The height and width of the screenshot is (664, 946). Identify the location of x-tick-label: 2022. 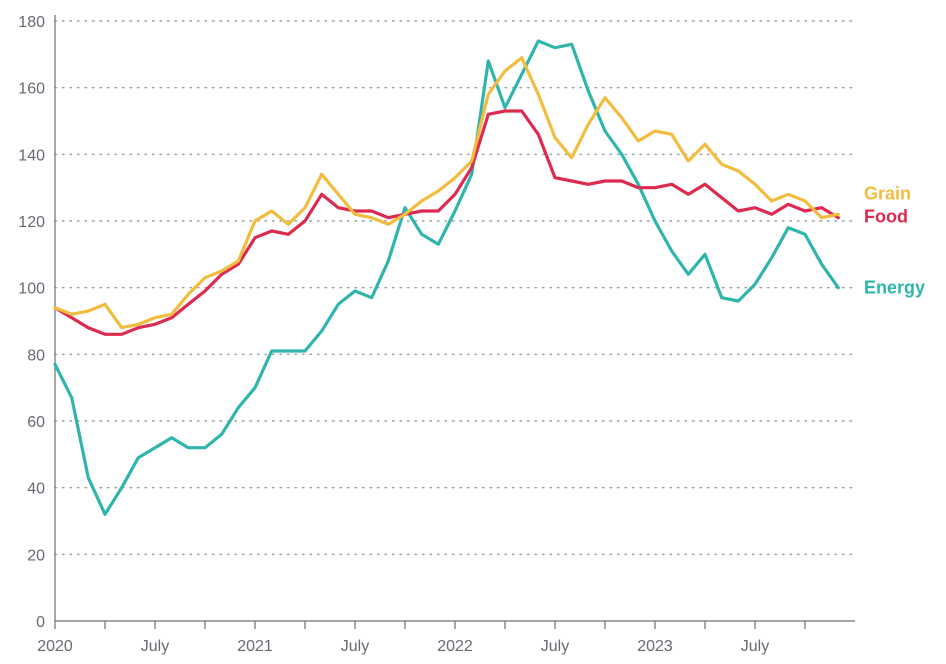
(455, 646).